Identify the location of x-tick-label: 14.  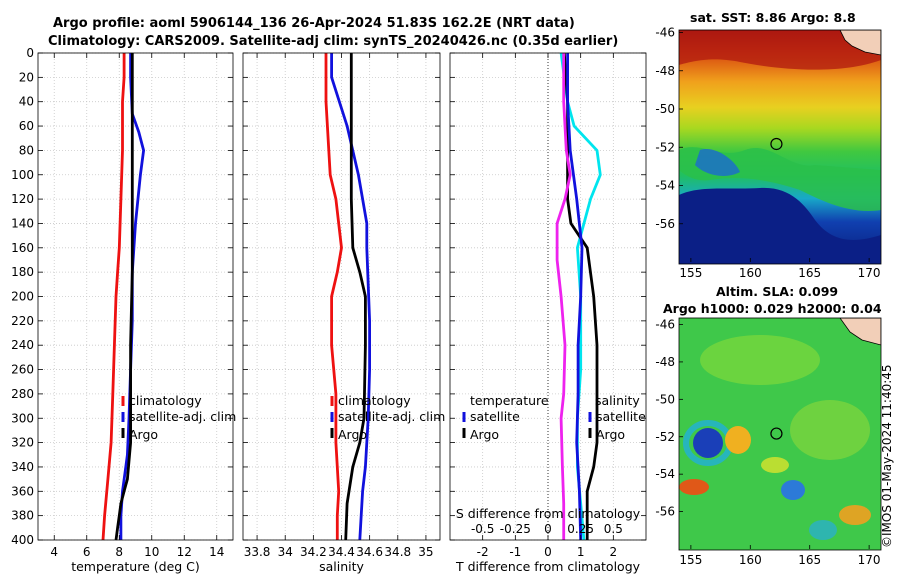
(216, 552).